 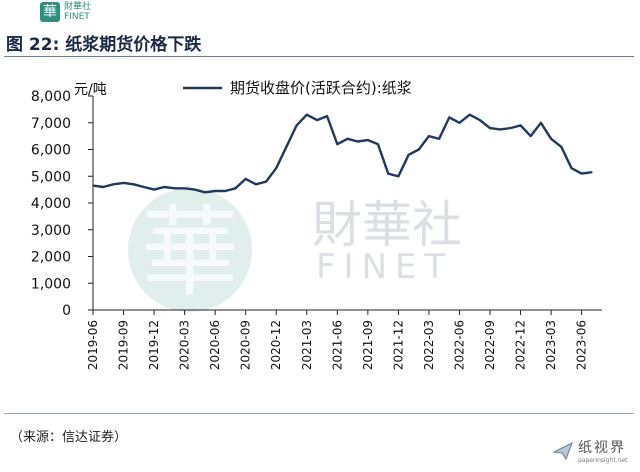 What do you see at coordinates (368, 345) in the screenshot?
I see `x-tick-label: 2021-09` at bounding box center [368, 345].